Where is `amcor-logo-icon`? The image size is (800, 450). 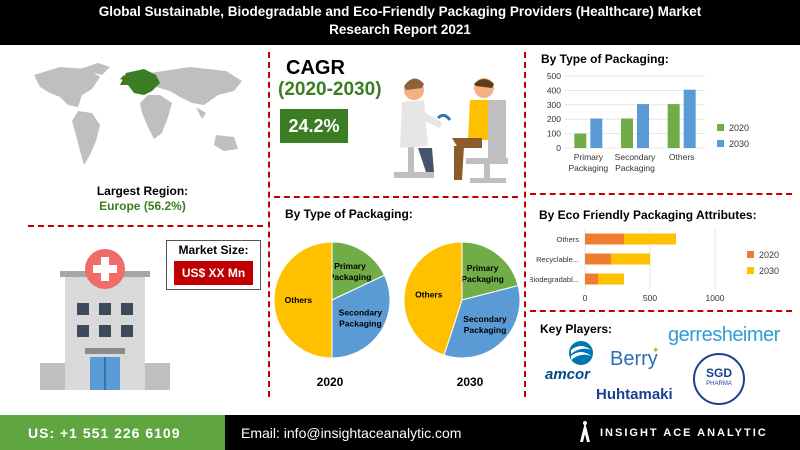 amcor-logo-icon is located at coordinates (581, 353).